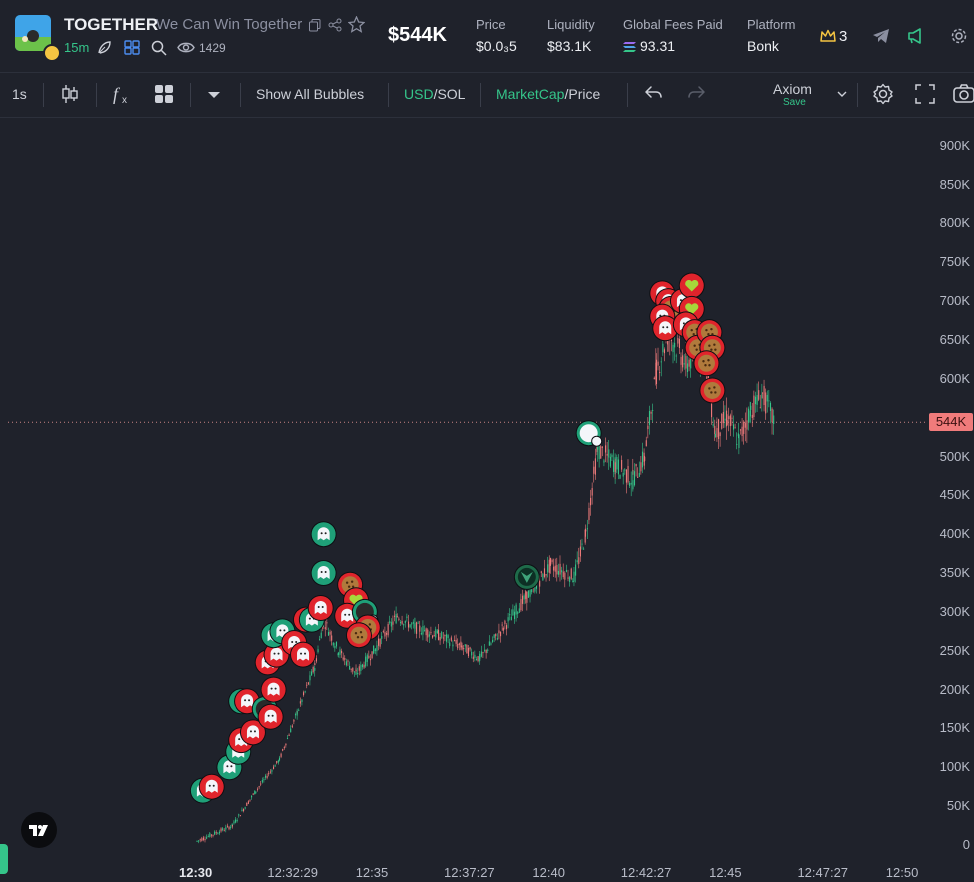 The width and height of the screenshot is (974, 882). I want to click on copy-icon, so click(315, 25).